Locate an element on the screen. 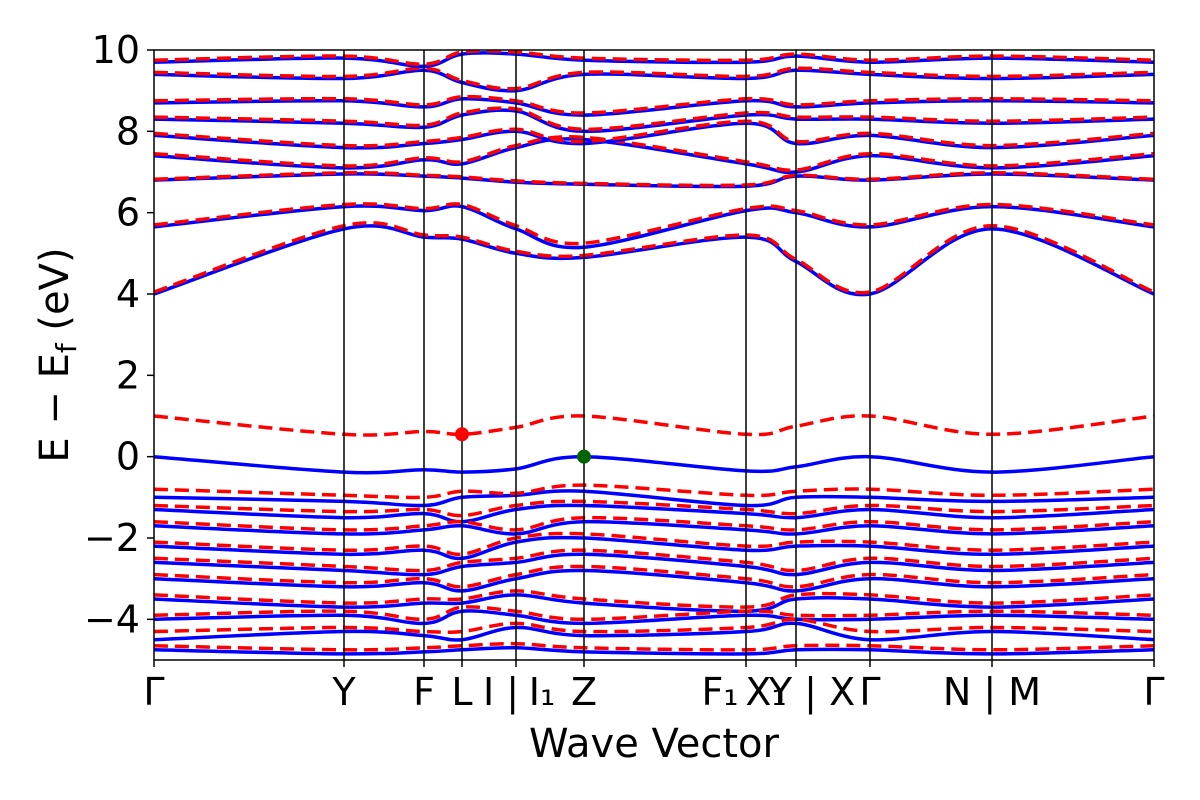 This screenshot has width=1200, height=800. x-tick-label: F₁ is located at coordinates (719, 692).